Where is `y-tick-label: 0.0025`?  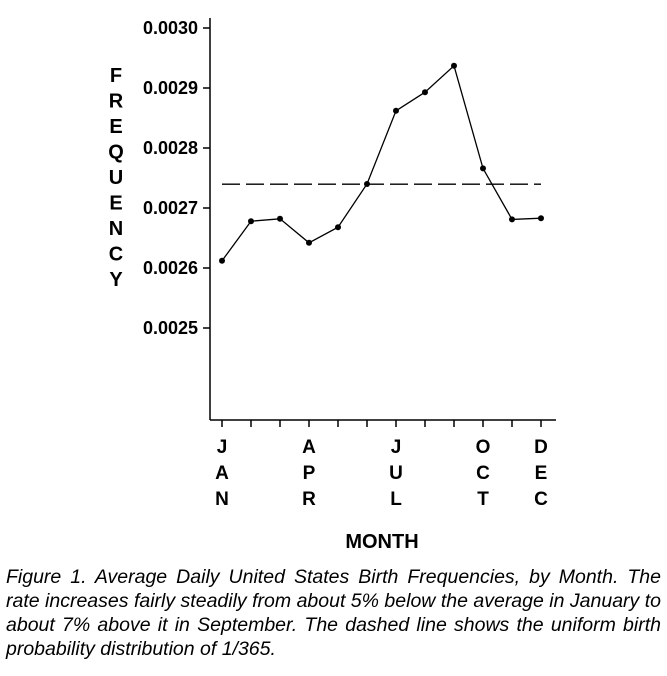 y-tick-label: 0.0025 is located at coordinates (170, 328).